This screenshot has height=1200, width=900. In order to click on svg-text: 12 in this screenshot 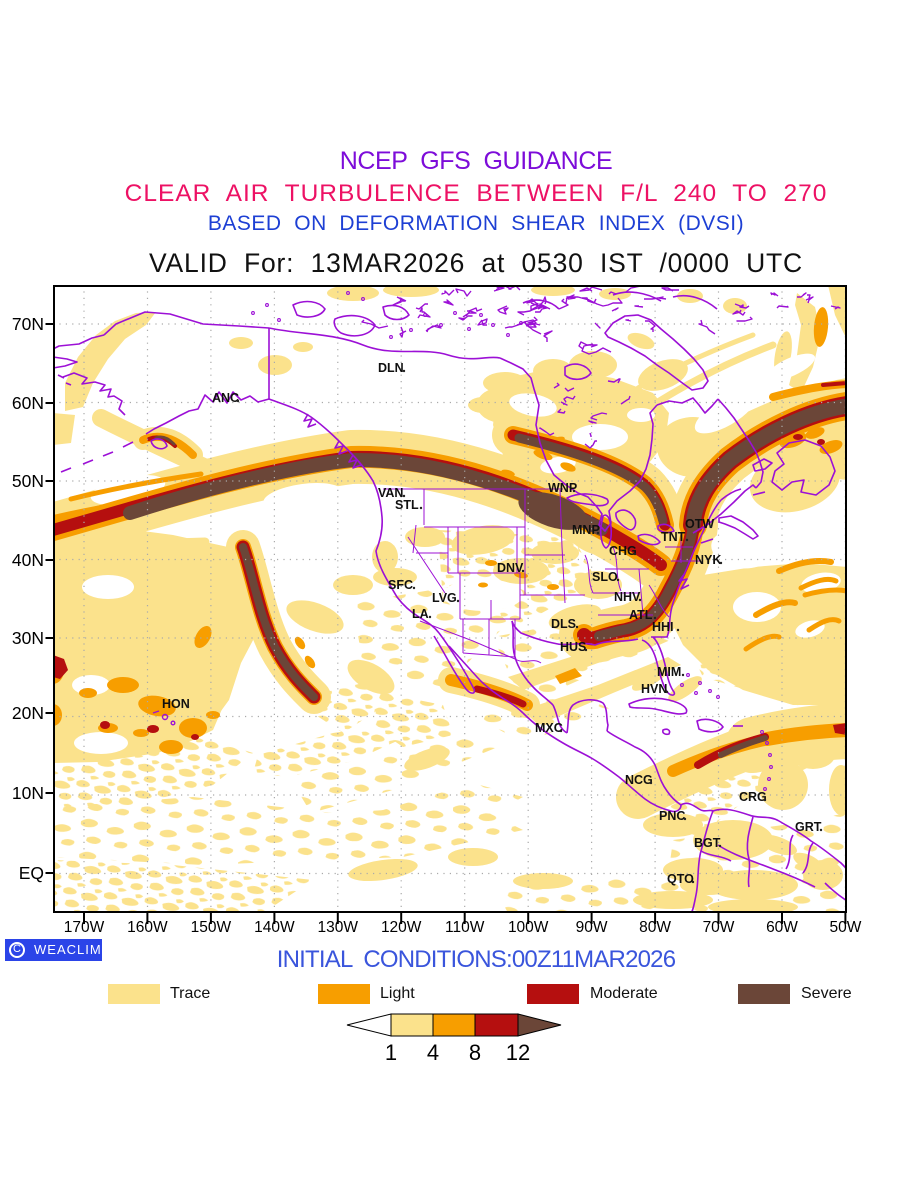, I will do `click(518, 1052)`.